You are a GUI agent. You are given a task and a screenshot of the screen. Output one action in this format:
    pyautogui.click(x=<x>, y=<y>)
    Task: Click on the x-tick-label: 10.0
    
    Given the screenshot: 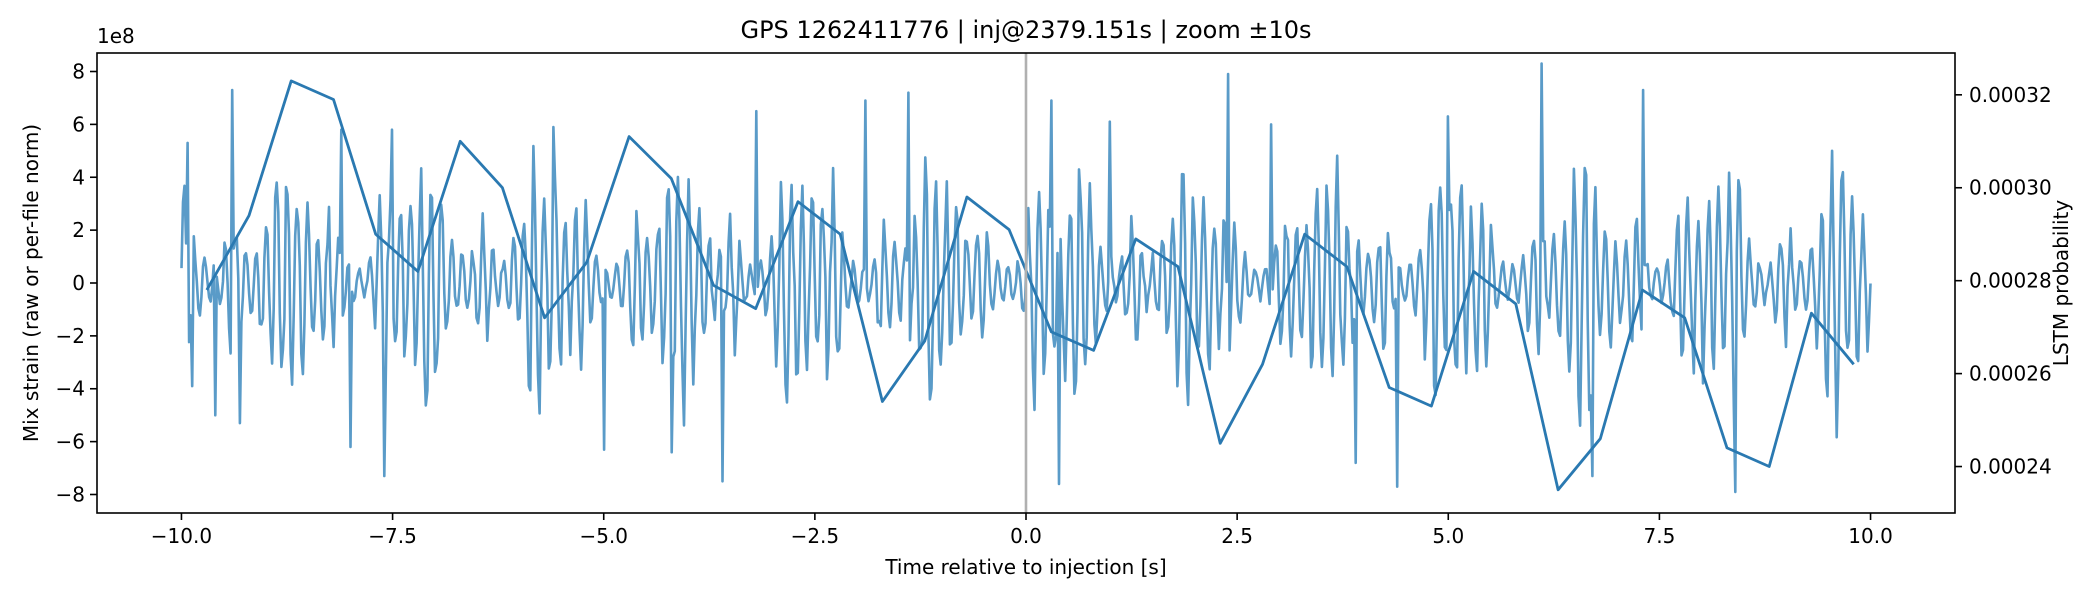 What is the action you would take?
    pyautogui.click(x=1870, y=536)
    